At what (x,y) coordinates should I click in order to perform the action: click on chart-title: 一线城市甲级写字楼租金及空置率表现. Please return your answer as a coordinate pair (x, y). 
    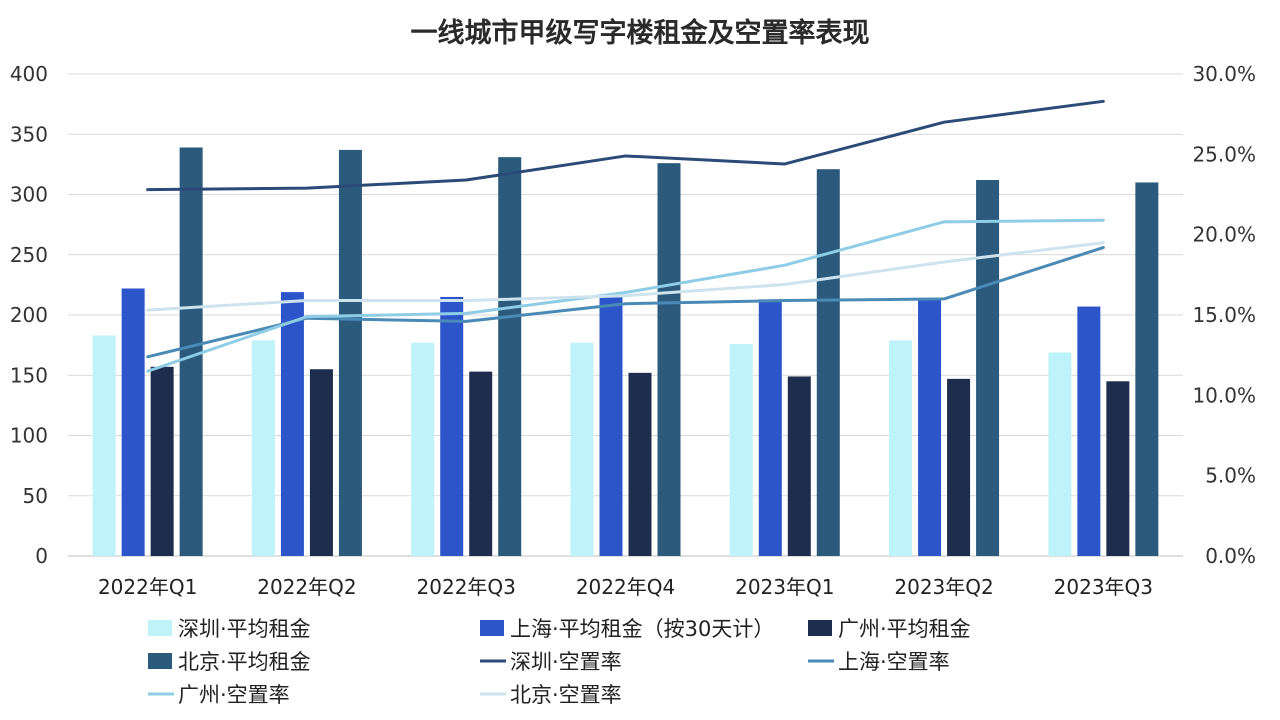
    Looking at the image, I should click on (640, 33).